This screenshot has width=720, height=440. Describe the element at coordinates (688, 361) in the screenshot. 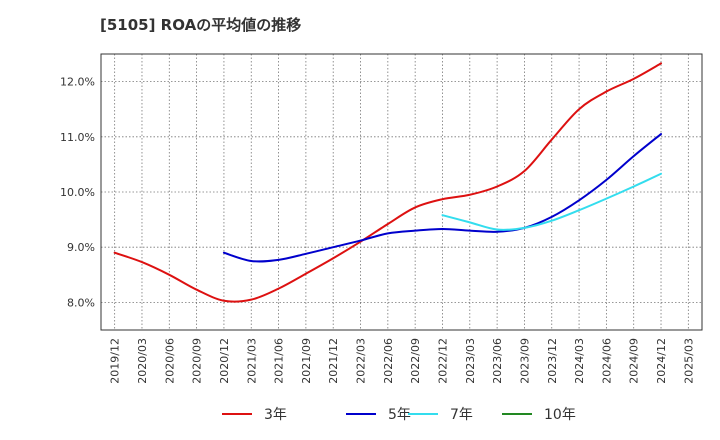

I see `x-tick-label: 2025/03` at that location.